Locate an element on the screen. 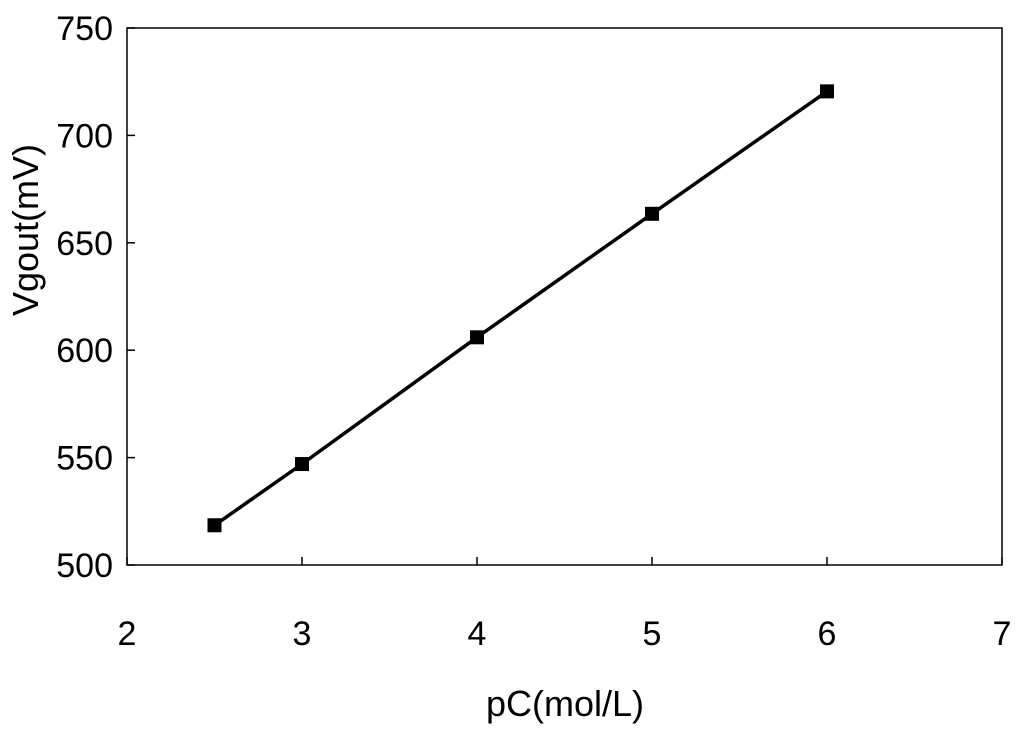  x-tick-label: 7 is located at coordinates (1002, 634).